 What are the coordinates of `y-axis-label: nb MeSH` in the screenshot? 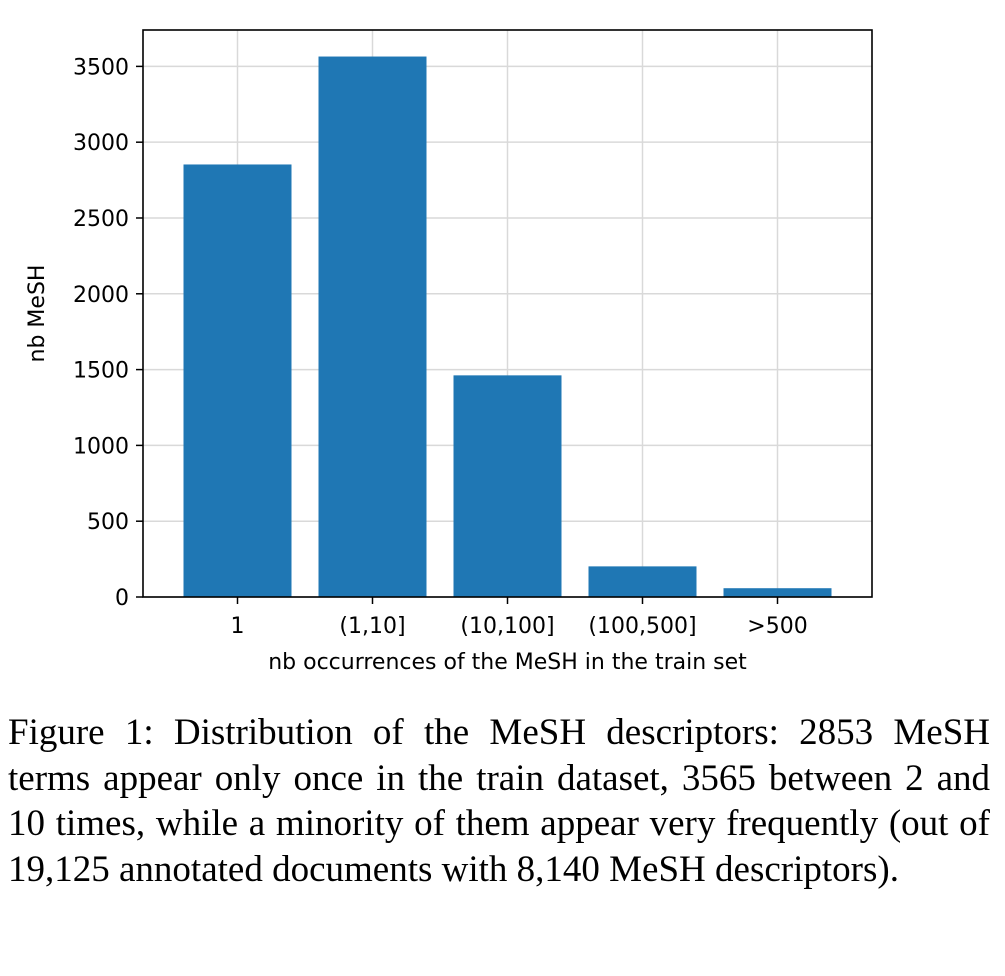 It's located at (37, 314).